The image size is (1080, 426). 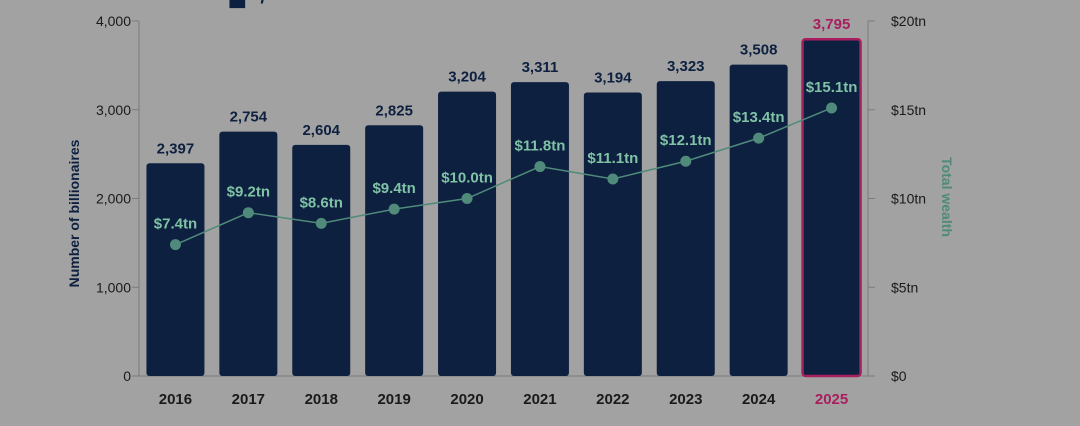 I want to click on y-axis-label: Number of billionaires, so click(x=74, y=213).